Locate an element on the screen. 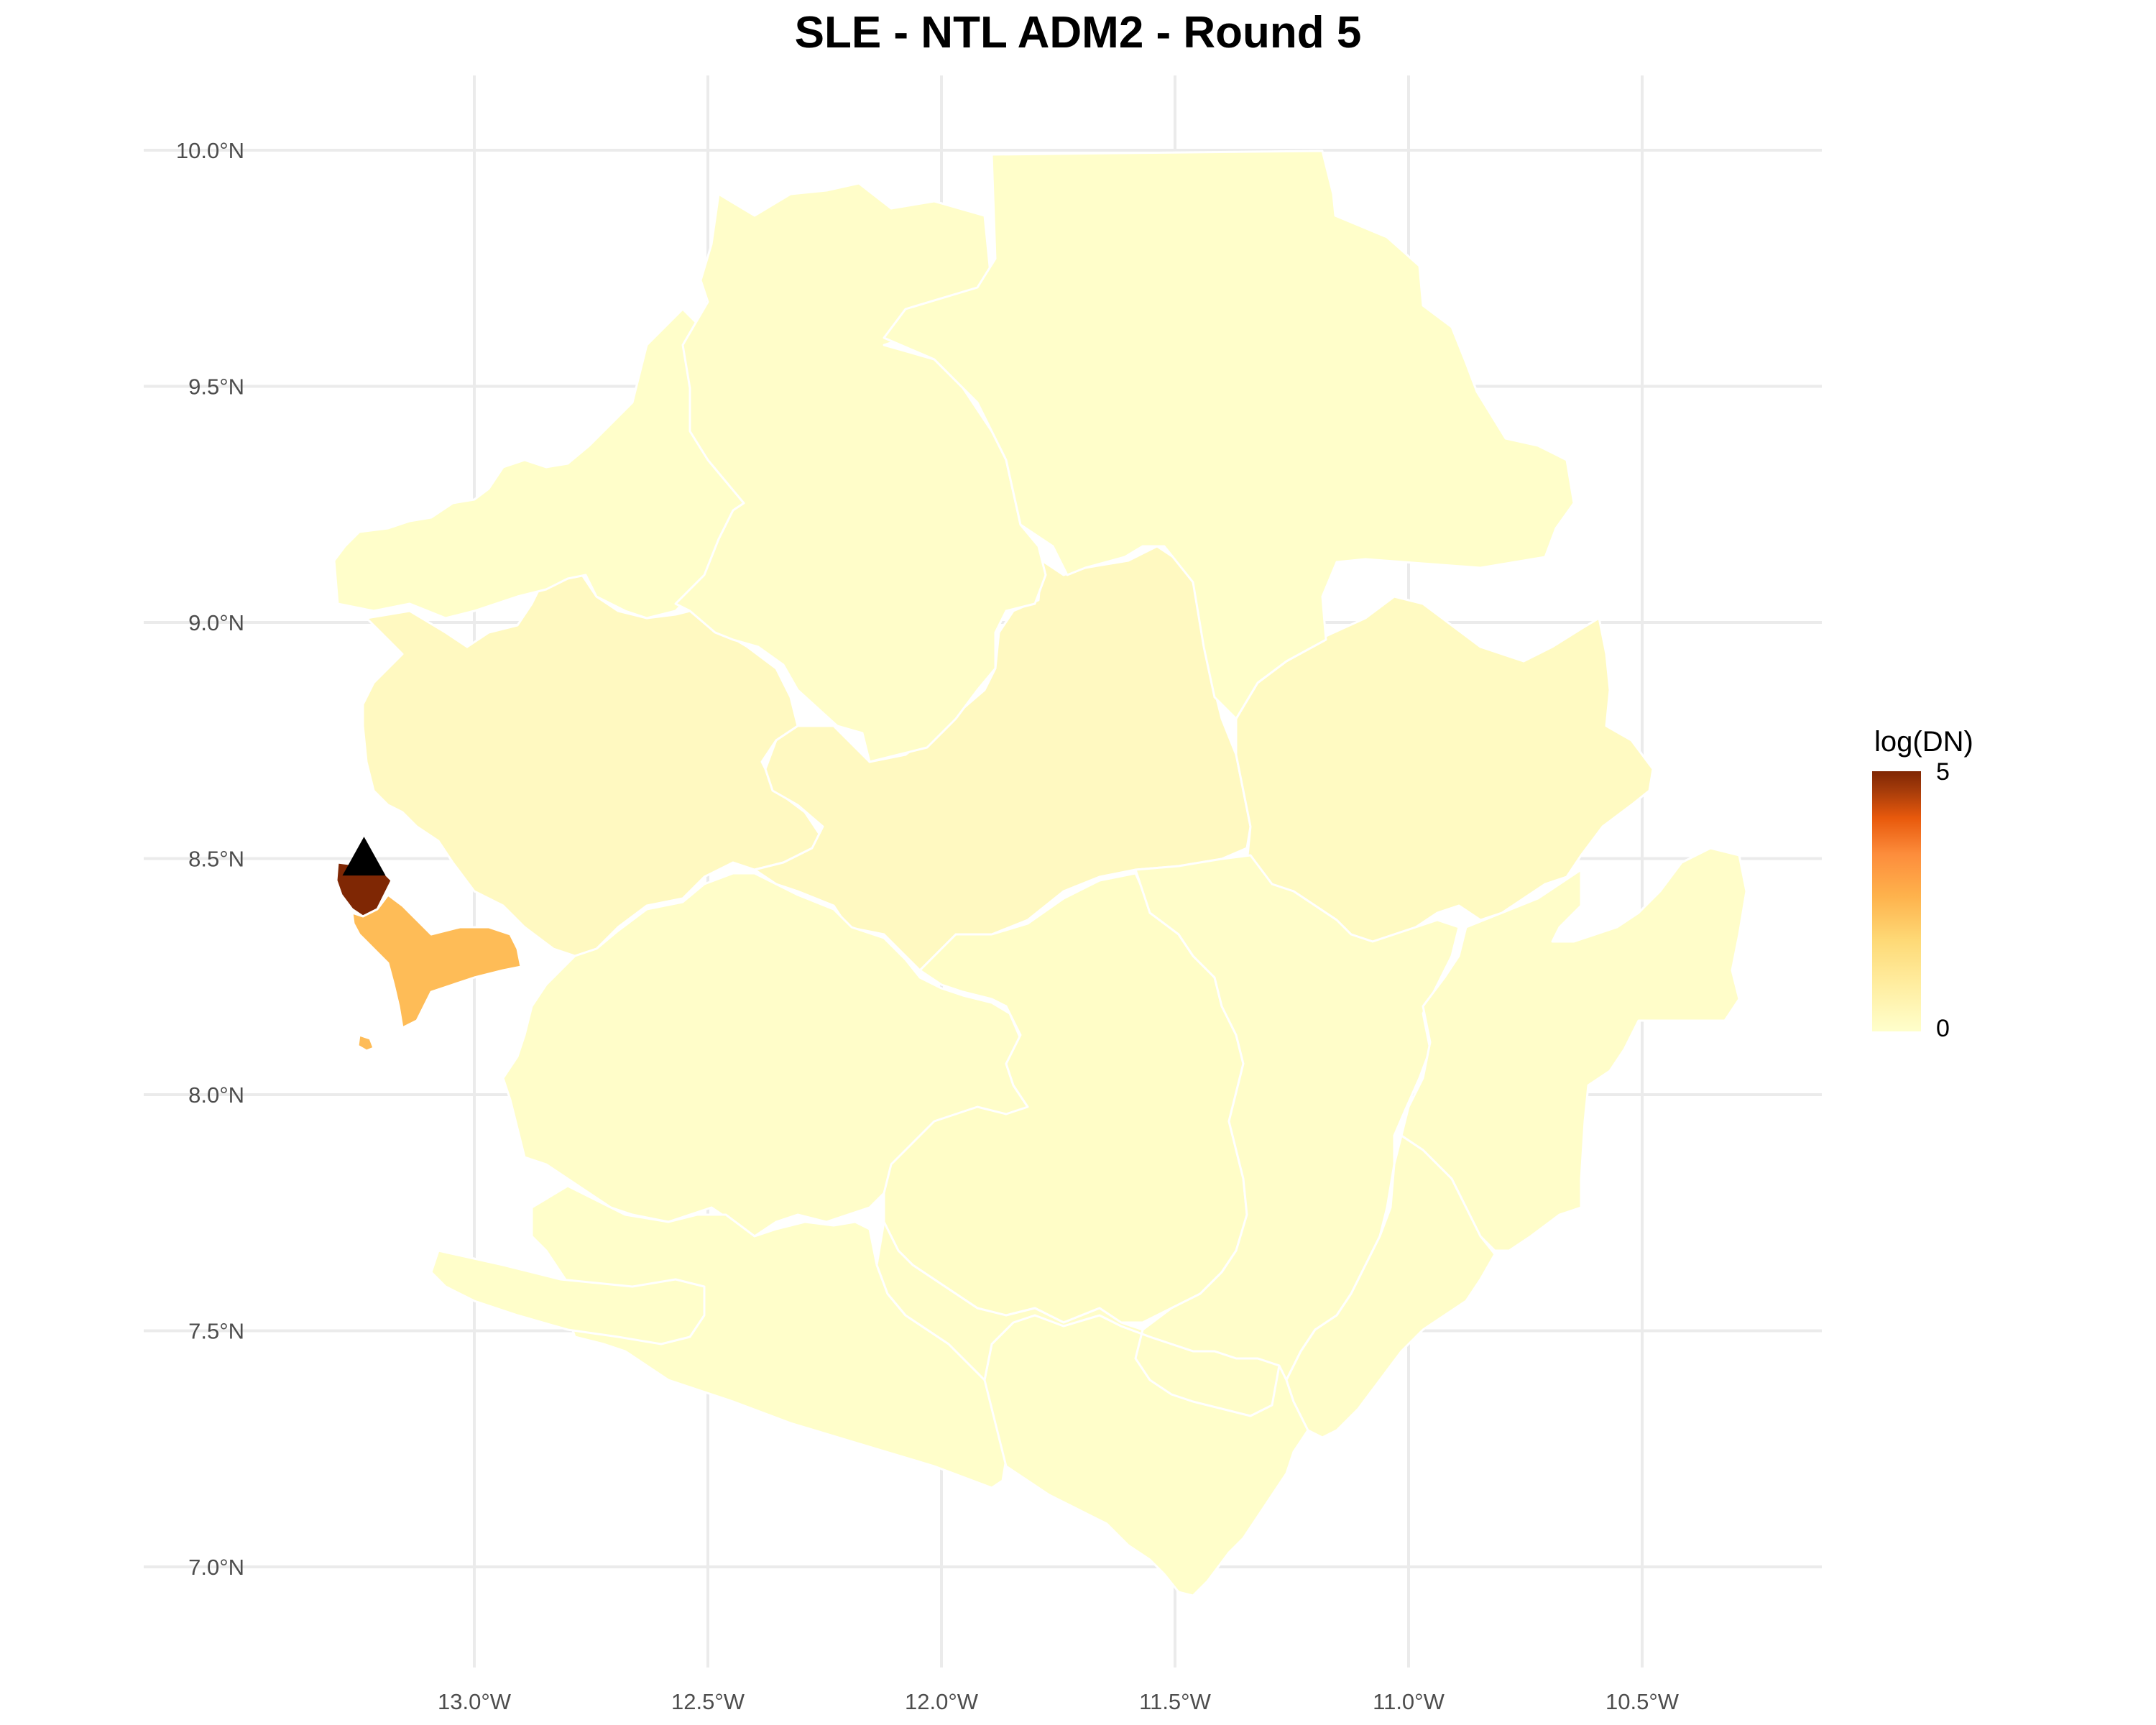 The height and width of the screenshot is (1725, 2156). district-koinadugu is located at coordinates (1229, 435).